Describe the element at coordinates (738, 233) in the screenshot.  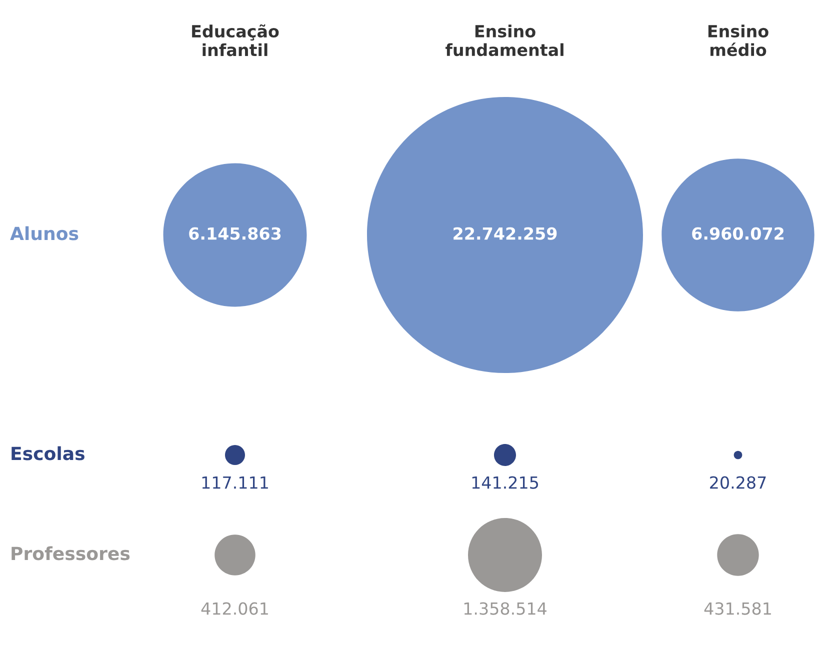
I see `data-label: 6.960.072` at that location.